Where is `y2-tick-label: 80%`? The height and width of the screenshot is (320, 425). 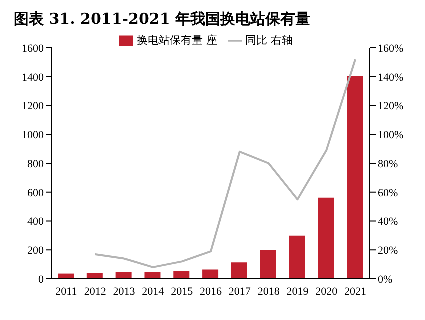
y2-tick-label: 80% is located at coordinates (388, 164).